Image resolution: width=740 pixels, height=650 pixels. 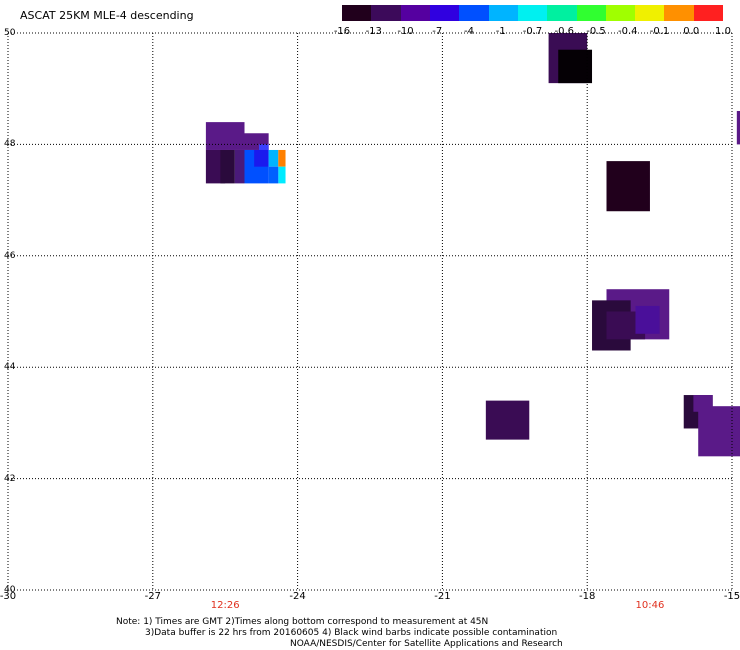 I want to click on scale-label: 0.0, so click(x=691, y=31).